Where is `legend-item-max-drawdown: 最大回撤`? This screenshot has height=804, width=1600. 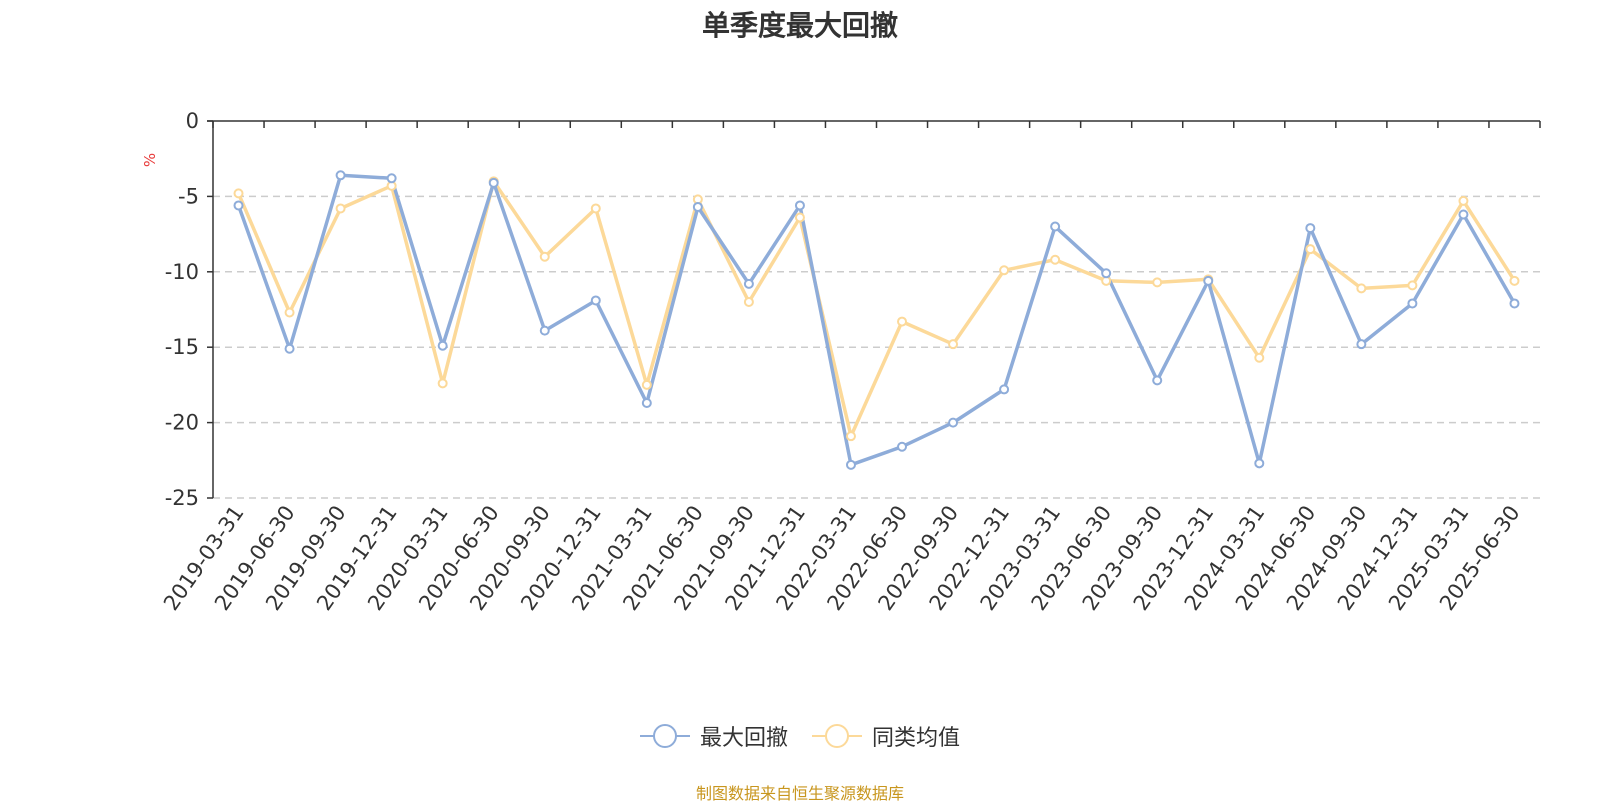
legend-item-max-drawdown: 最大回撤 is located at coordinates (713, 736).